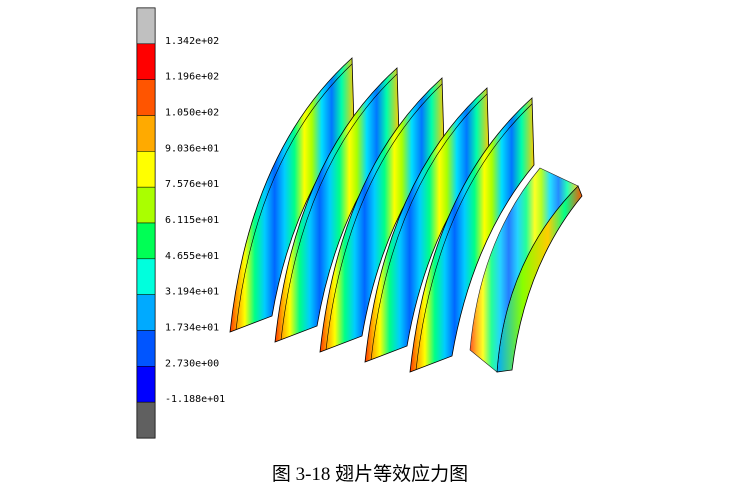 This screenshot has width=742, height=504. Describe the element at coordinates (370, 474) in the screenshot. I see `caption: 图 3-18 翅片等效应力图` at that location.